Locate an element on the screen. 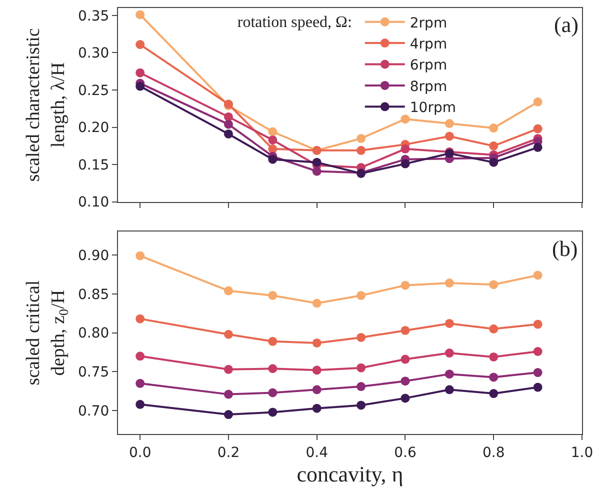  x-tick-label: 1.0 is located at coordinates (582, 452).